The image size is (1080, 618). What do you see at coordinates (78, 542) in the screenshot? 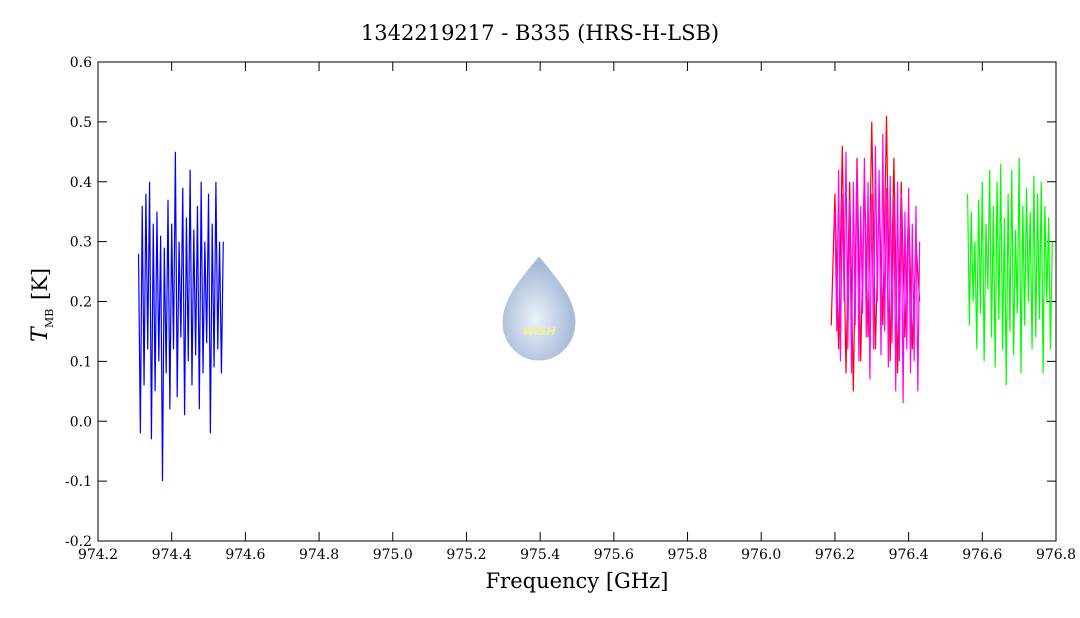
I see `y-tick-label: -0.2` at bounding box center [78, 542].